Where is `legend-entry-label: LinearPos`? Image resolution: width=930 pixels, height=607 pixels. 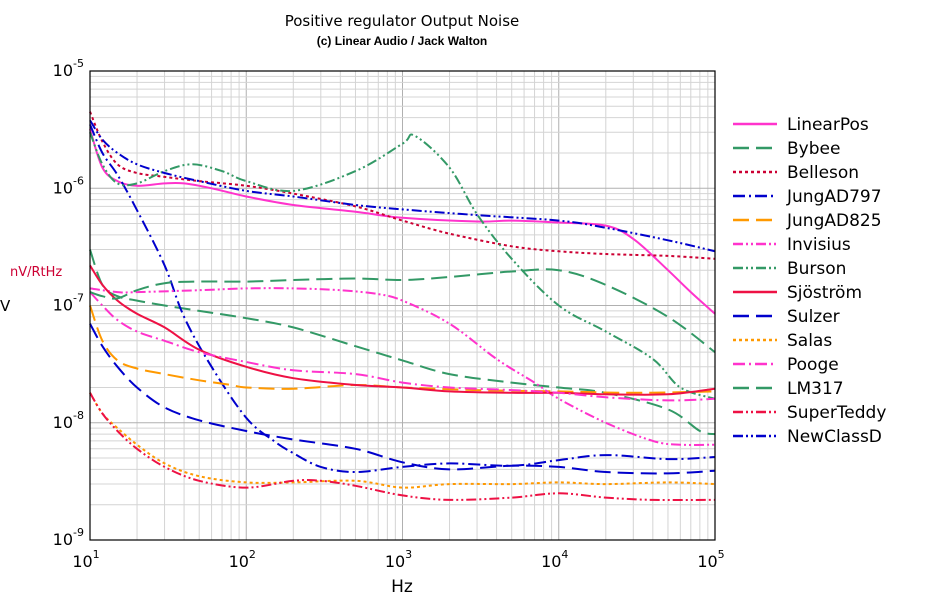
legend-entry-label: LinearPos is located at coordinates (828, 125).